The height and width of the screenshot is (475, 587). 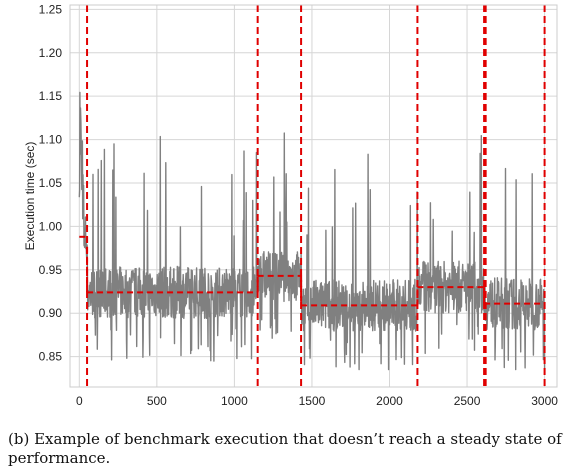 I want to click on y-tick-label: 0.85, so click(x=51, y=357).